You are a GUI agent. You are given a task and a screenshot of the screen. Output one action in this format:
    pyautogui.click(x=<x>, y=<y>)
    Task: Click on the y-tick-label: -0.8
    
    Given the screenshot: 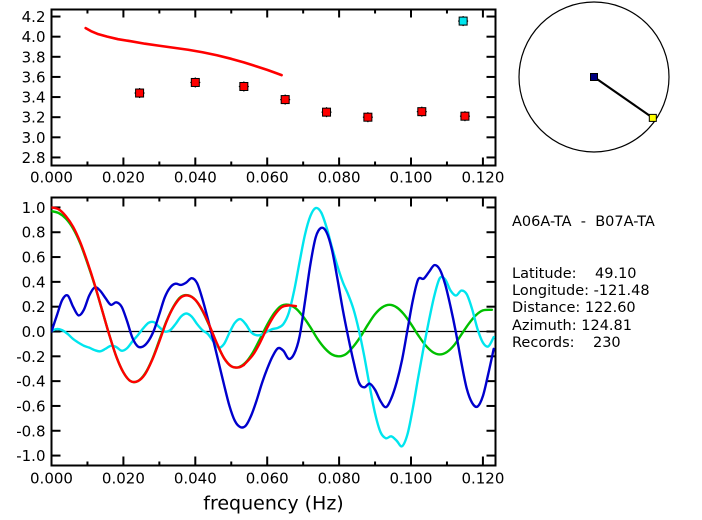 What is the action you would take?
    pyautogui.click(x=30, y=431)
    